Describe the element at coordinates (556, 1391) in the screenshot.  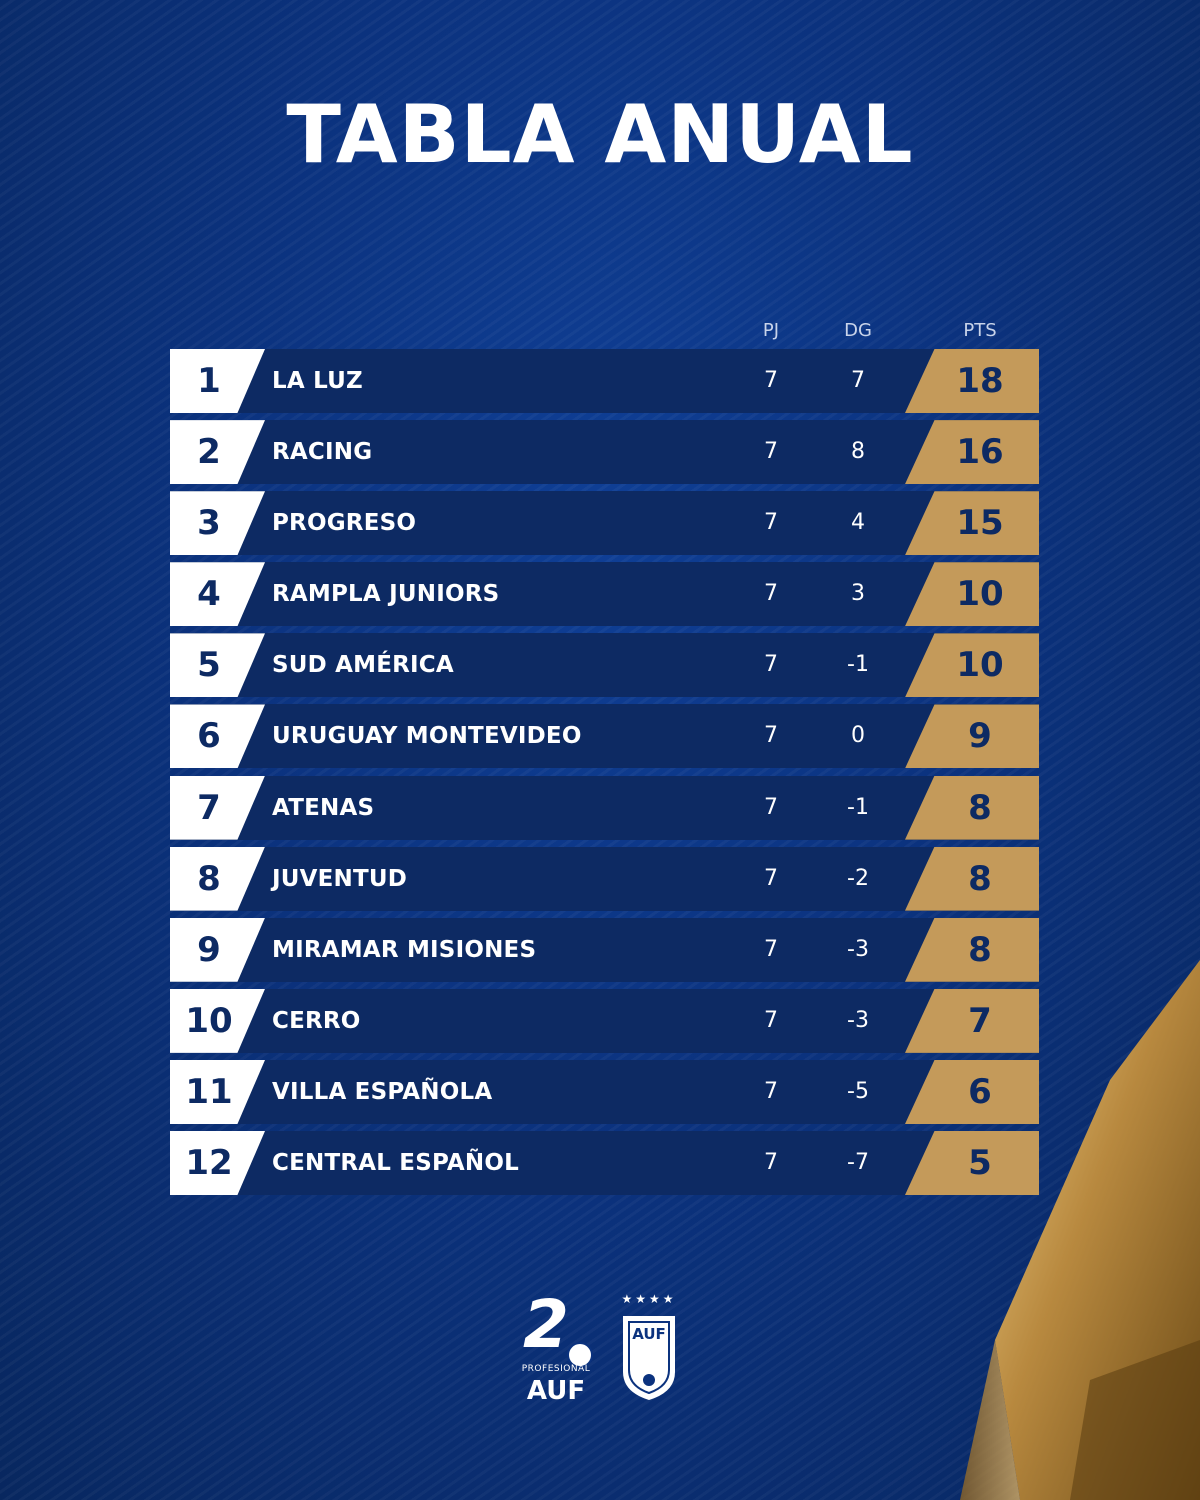
I see `division-name: AUF` at that location.